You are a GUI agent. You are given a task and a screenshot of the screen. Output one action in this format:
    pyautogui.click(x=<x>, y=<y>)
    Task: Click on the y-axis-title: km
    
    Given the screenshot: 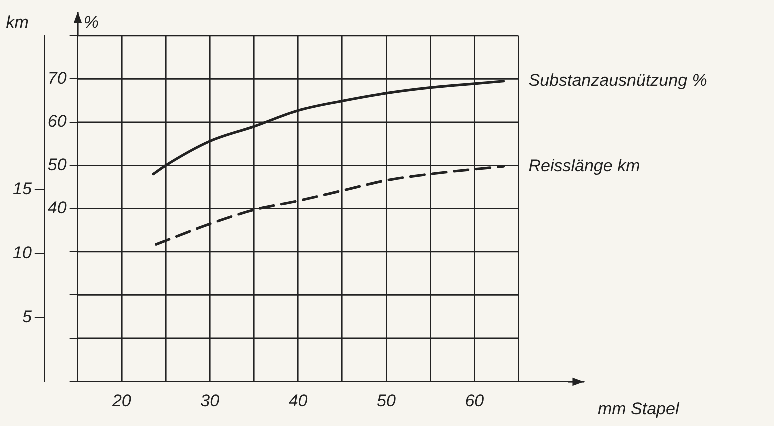 What is the action you would take?
    pyautogui.click(x=17, y=22)
    